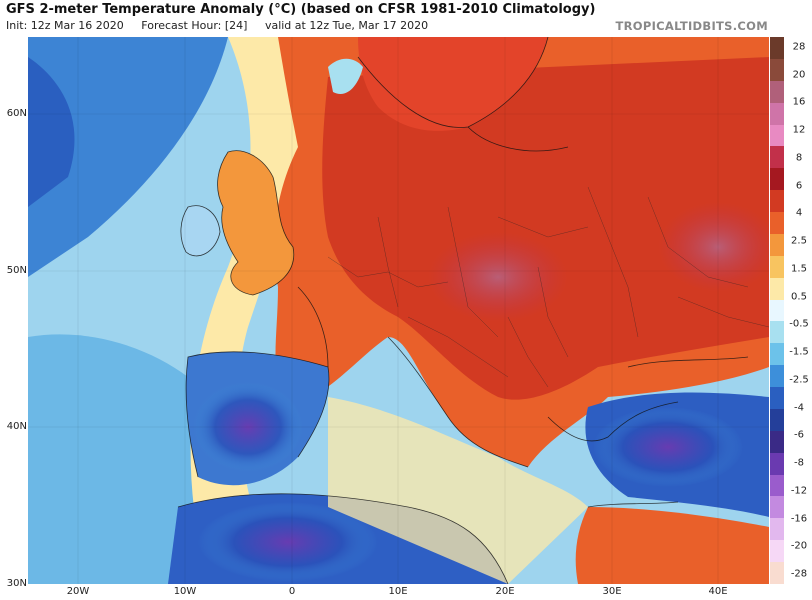 Image resolution: width=812 pixels, height=600 pixels. Describe the element at coordinates (713, 247) in the screenshot. I see `russia-anomaly-max` at that location.